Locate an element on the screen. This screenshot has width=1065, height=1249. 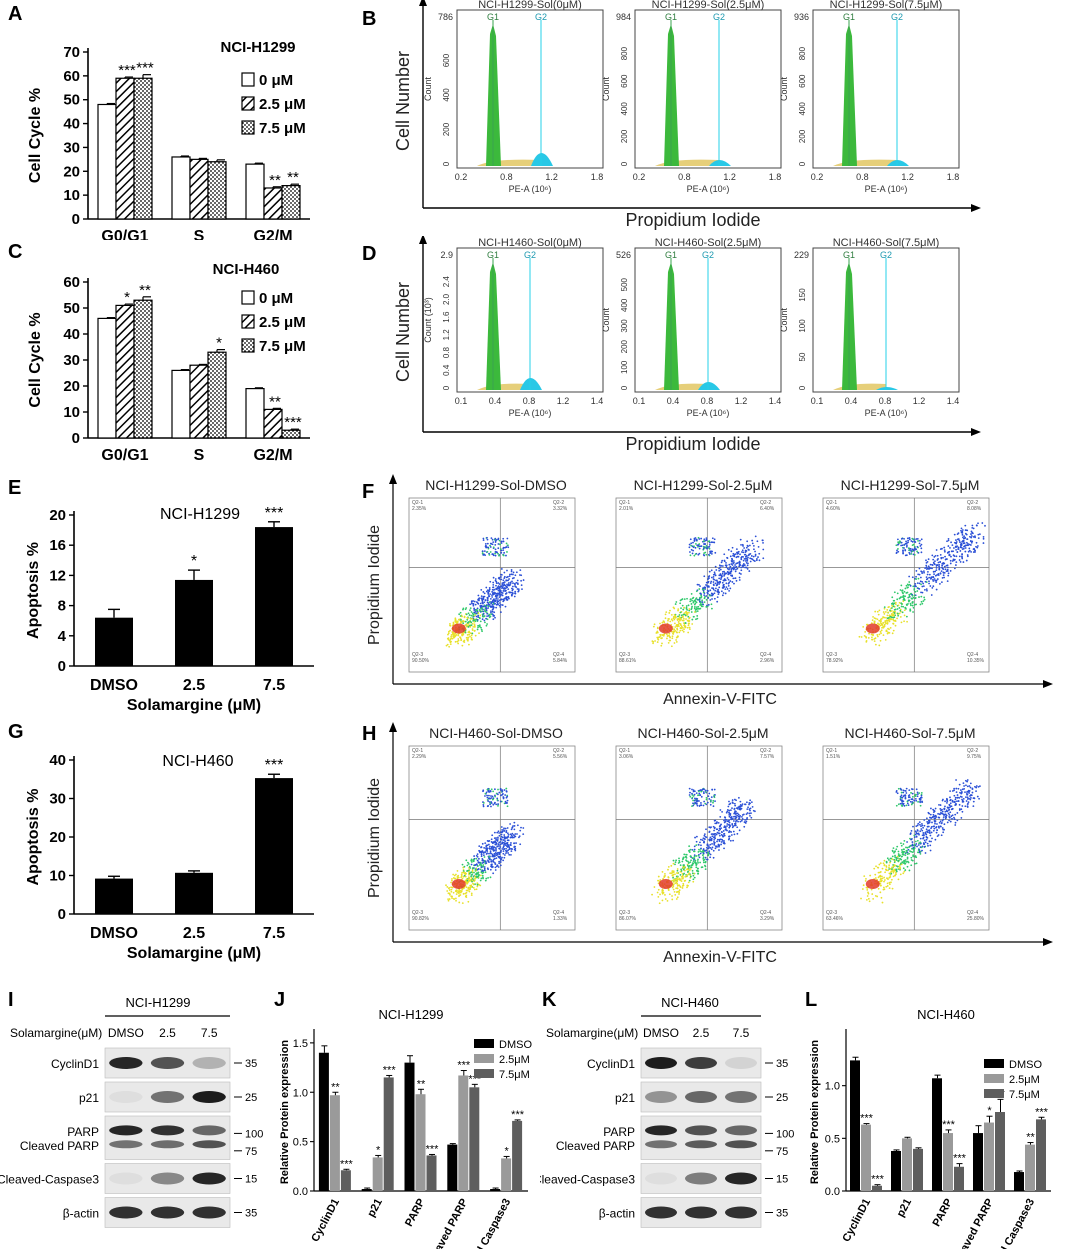
plot-frame is located at coordinates (699, 838).